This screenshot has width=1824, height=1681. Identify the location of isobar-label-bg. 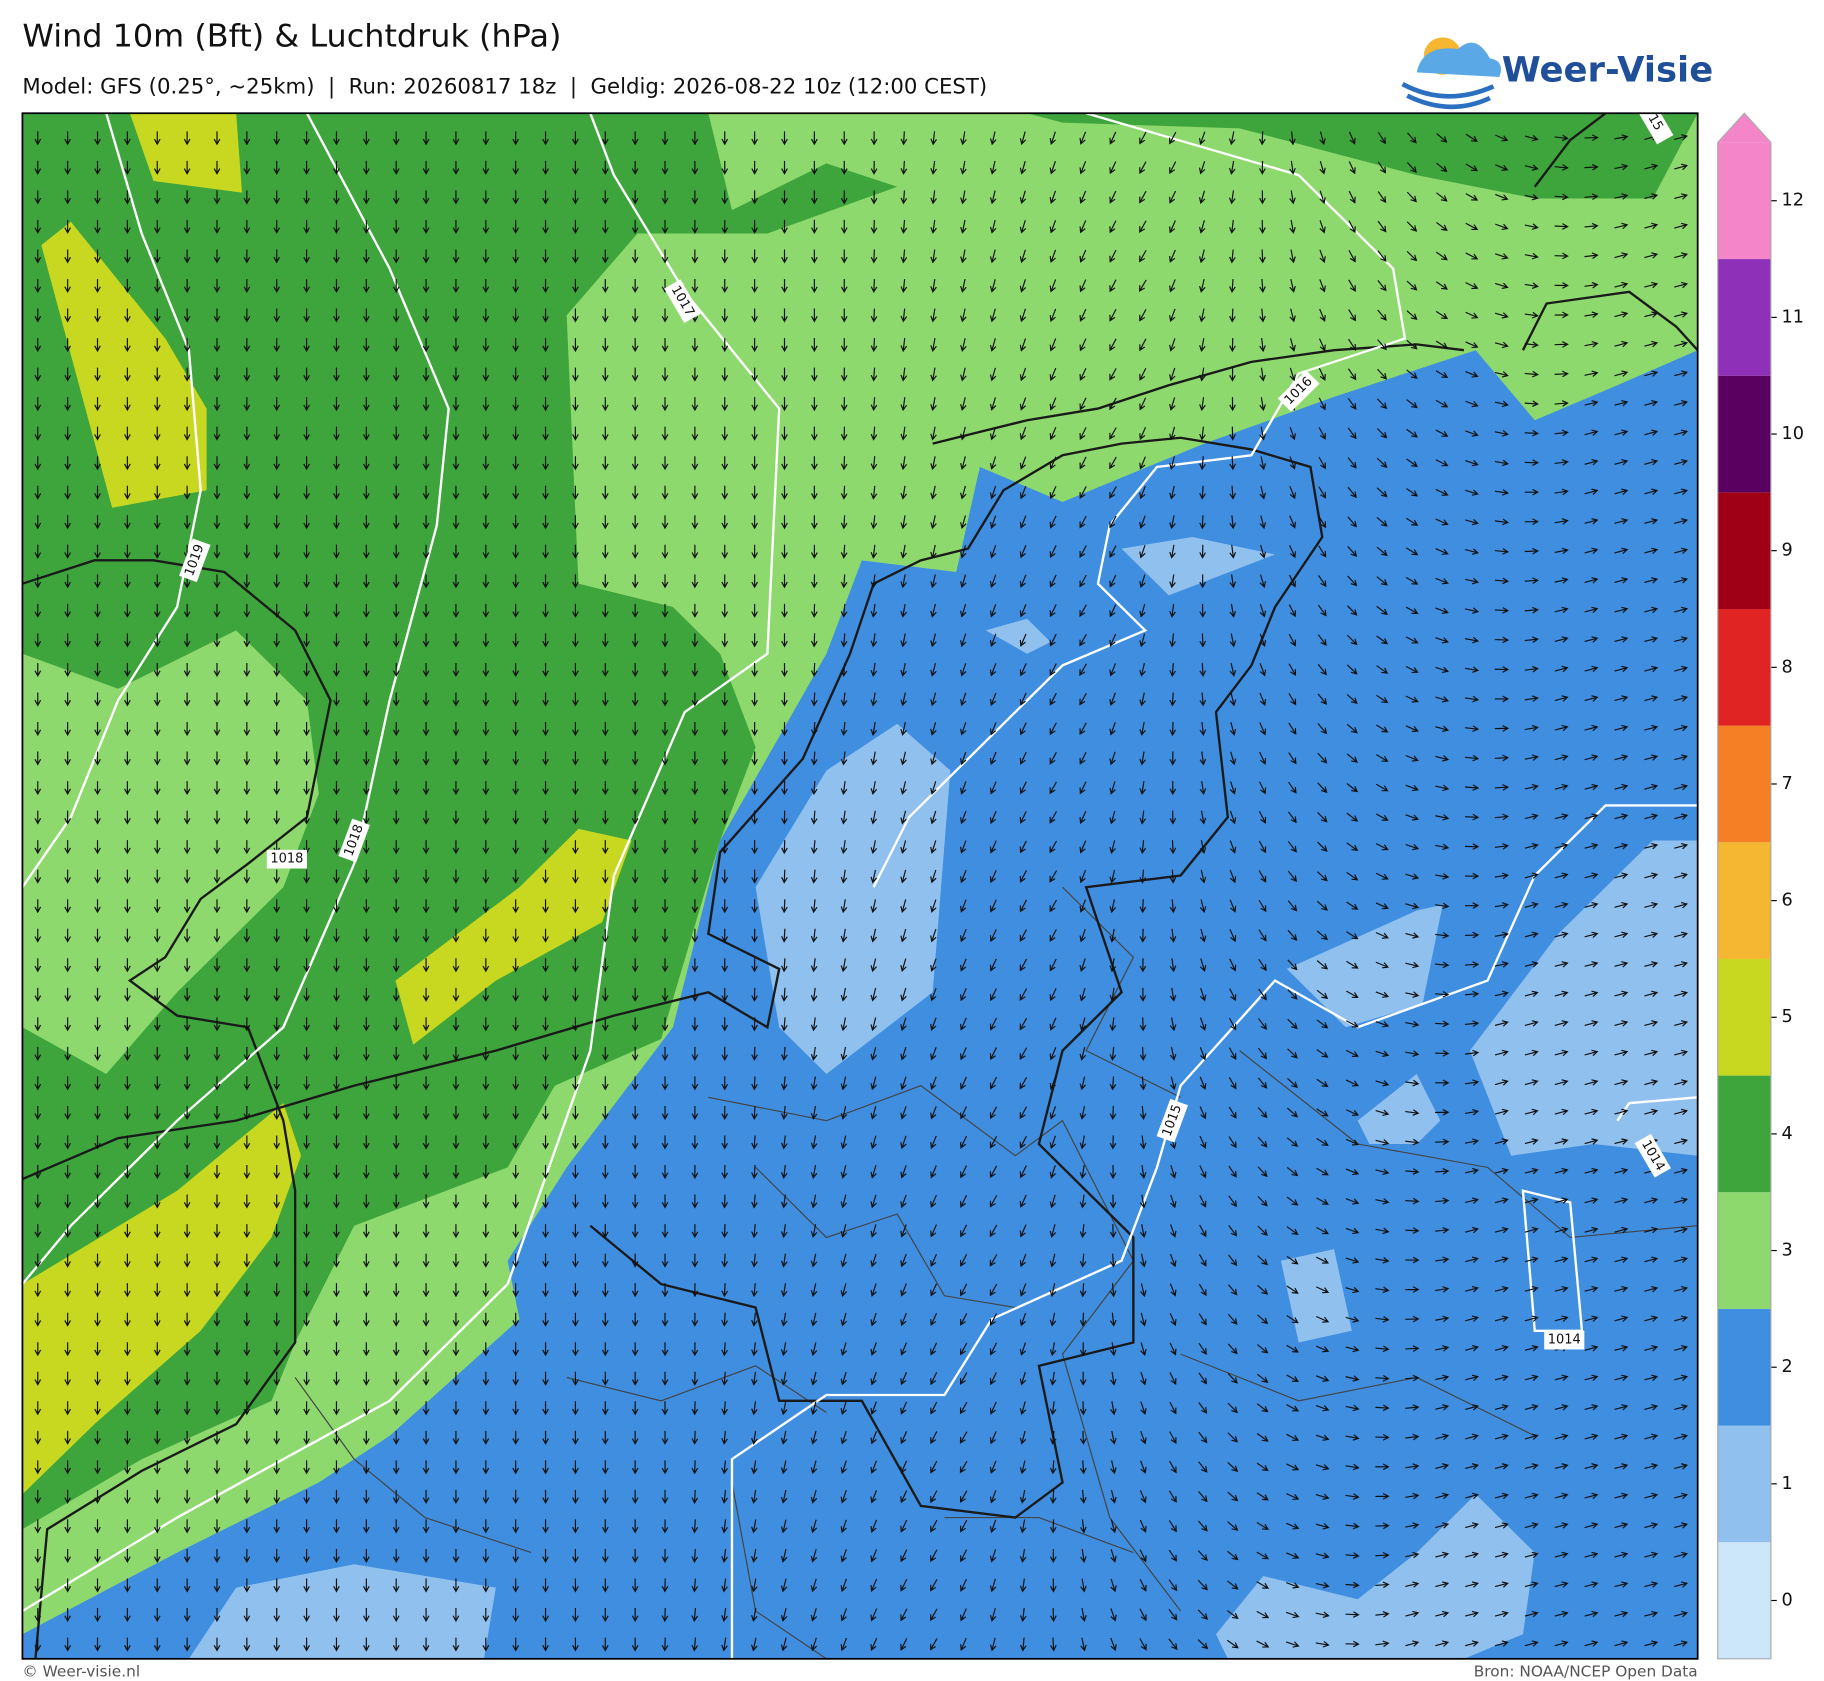
(1172, 1120).